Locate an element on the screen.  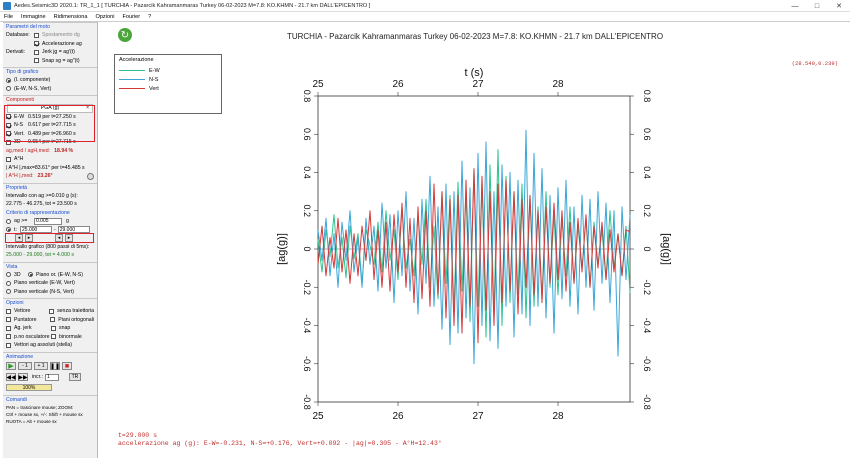
motion-title: Parametri del moto is located at coordinates (28, 27).